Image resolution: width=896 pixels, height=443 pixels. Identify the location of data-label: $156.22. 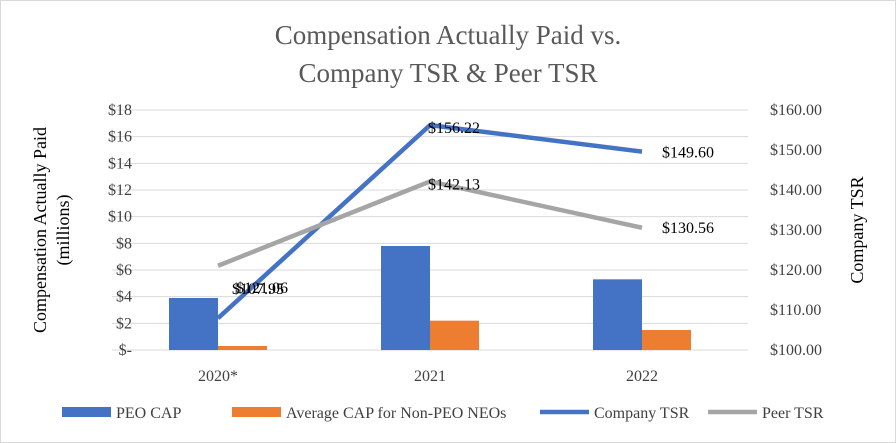
(454, 128).